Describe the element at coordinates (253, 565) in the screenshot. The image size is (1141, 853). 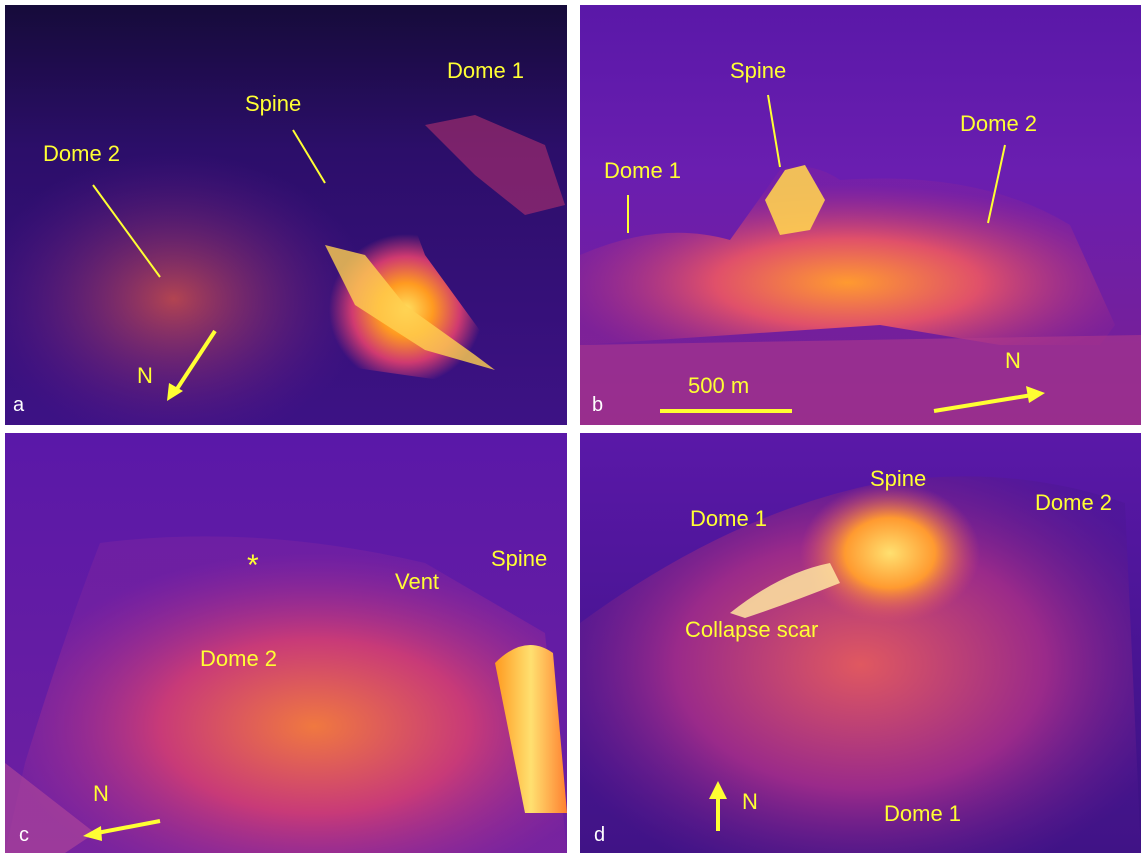
I see `label-asterisk: *` at that location.